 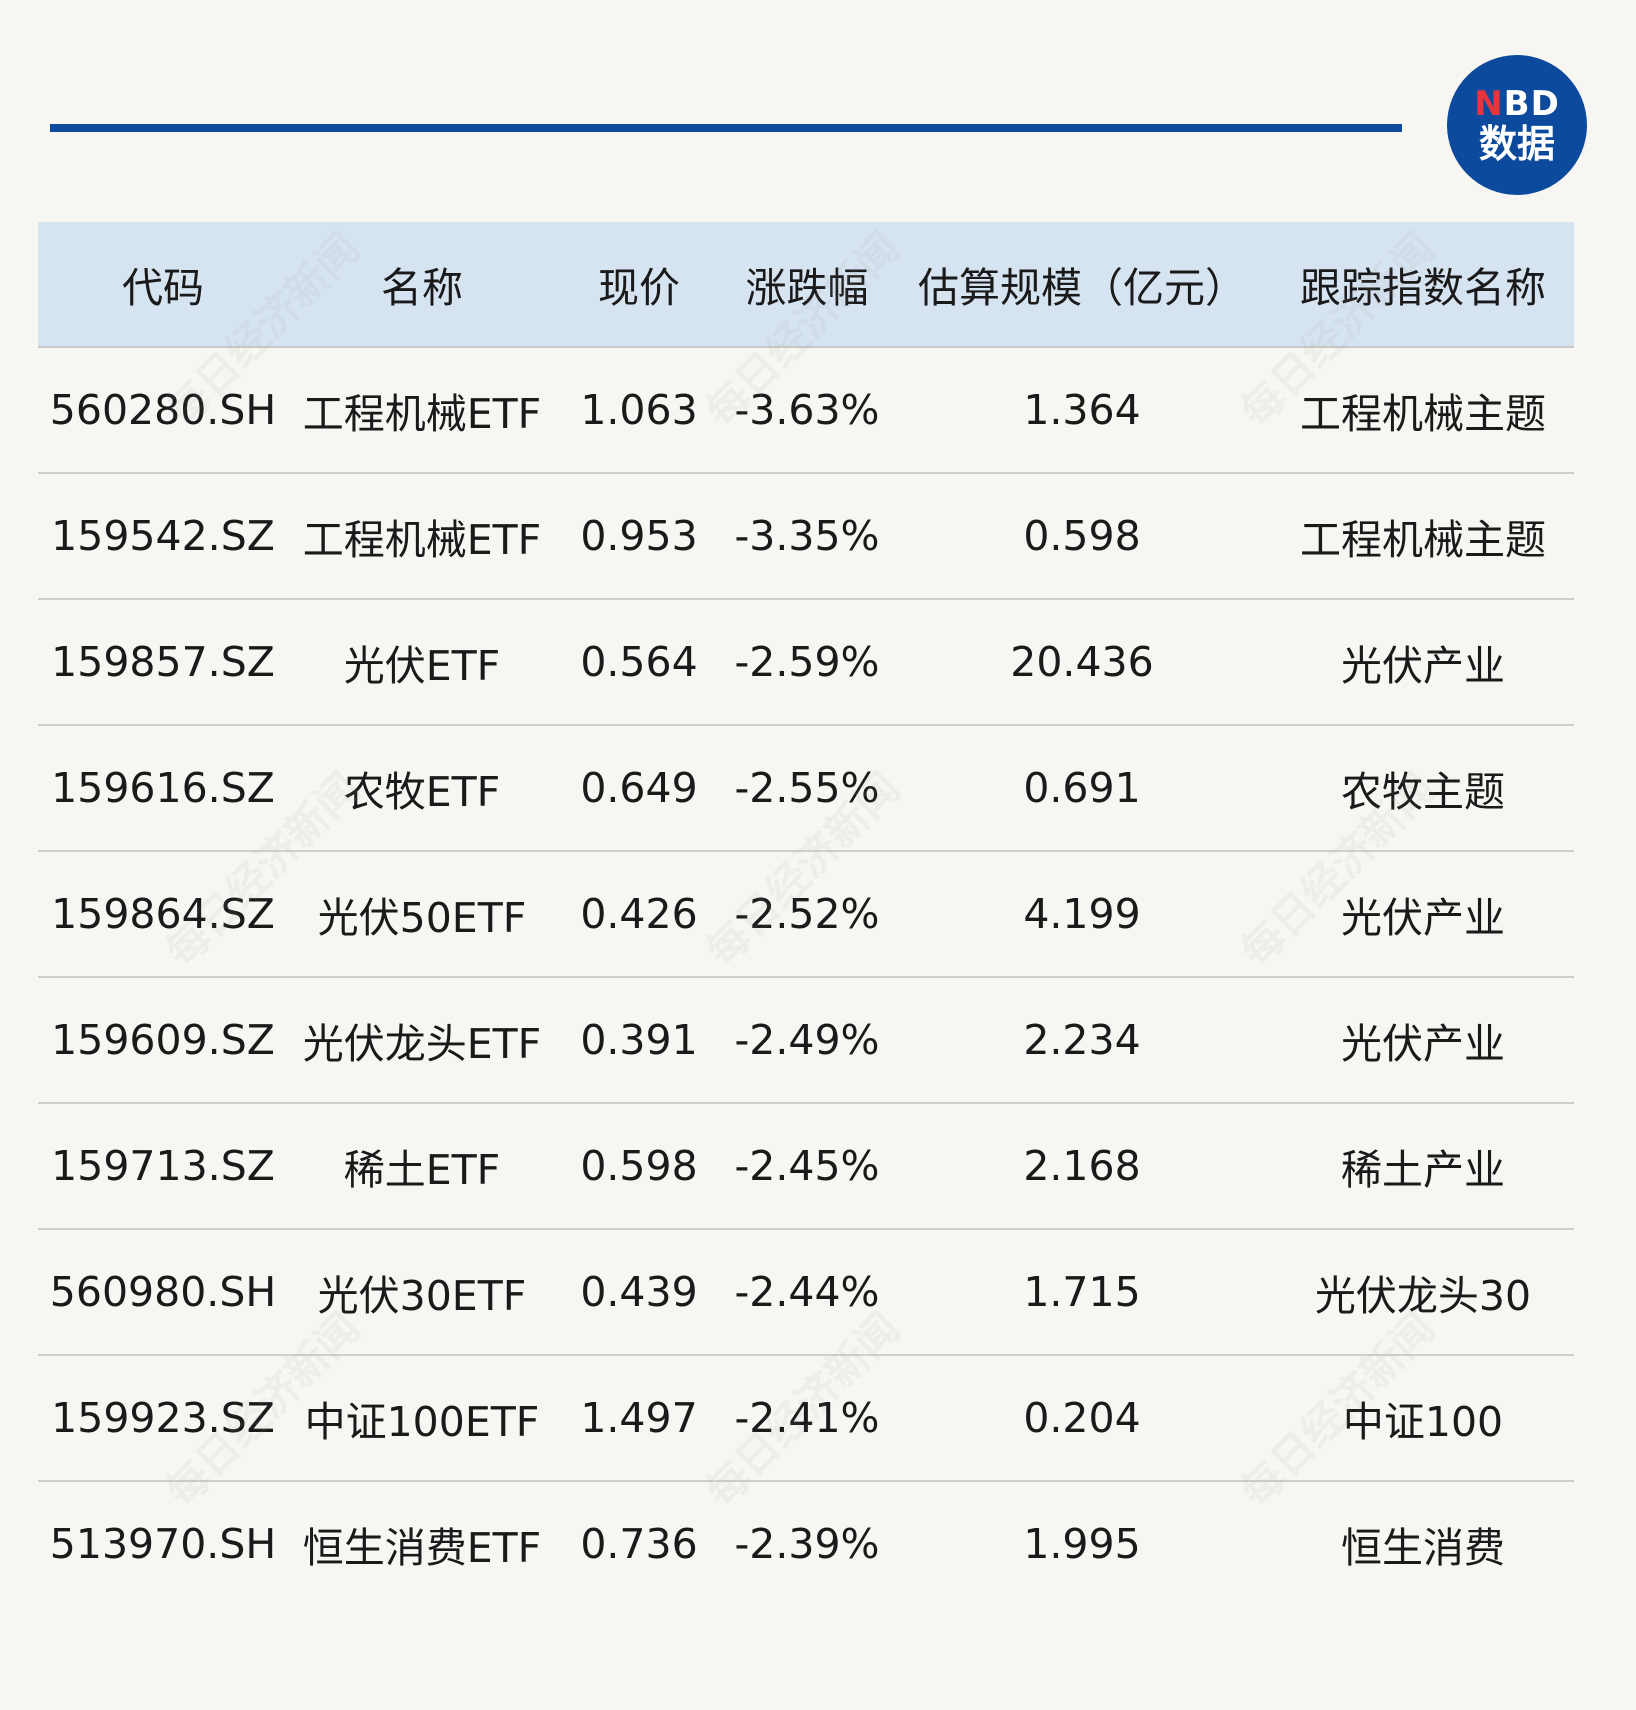 I want to click on cell-index: 中证100, so click(x=1423, y=1418).